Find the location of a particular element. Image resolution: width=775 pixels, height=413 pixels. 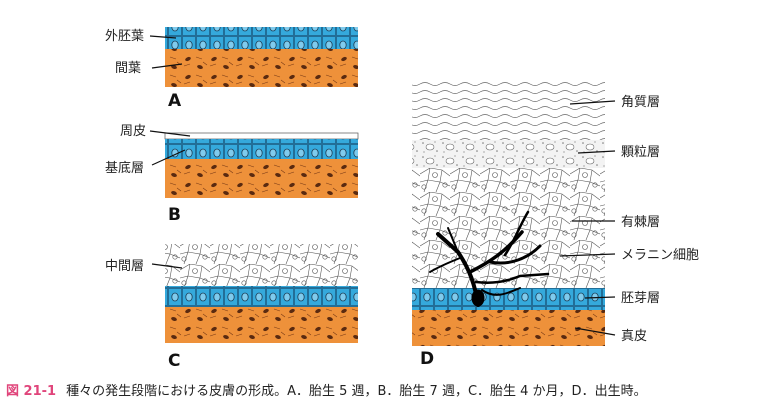

panel-c-intermediate-layer is located at coordinates (261, 265).